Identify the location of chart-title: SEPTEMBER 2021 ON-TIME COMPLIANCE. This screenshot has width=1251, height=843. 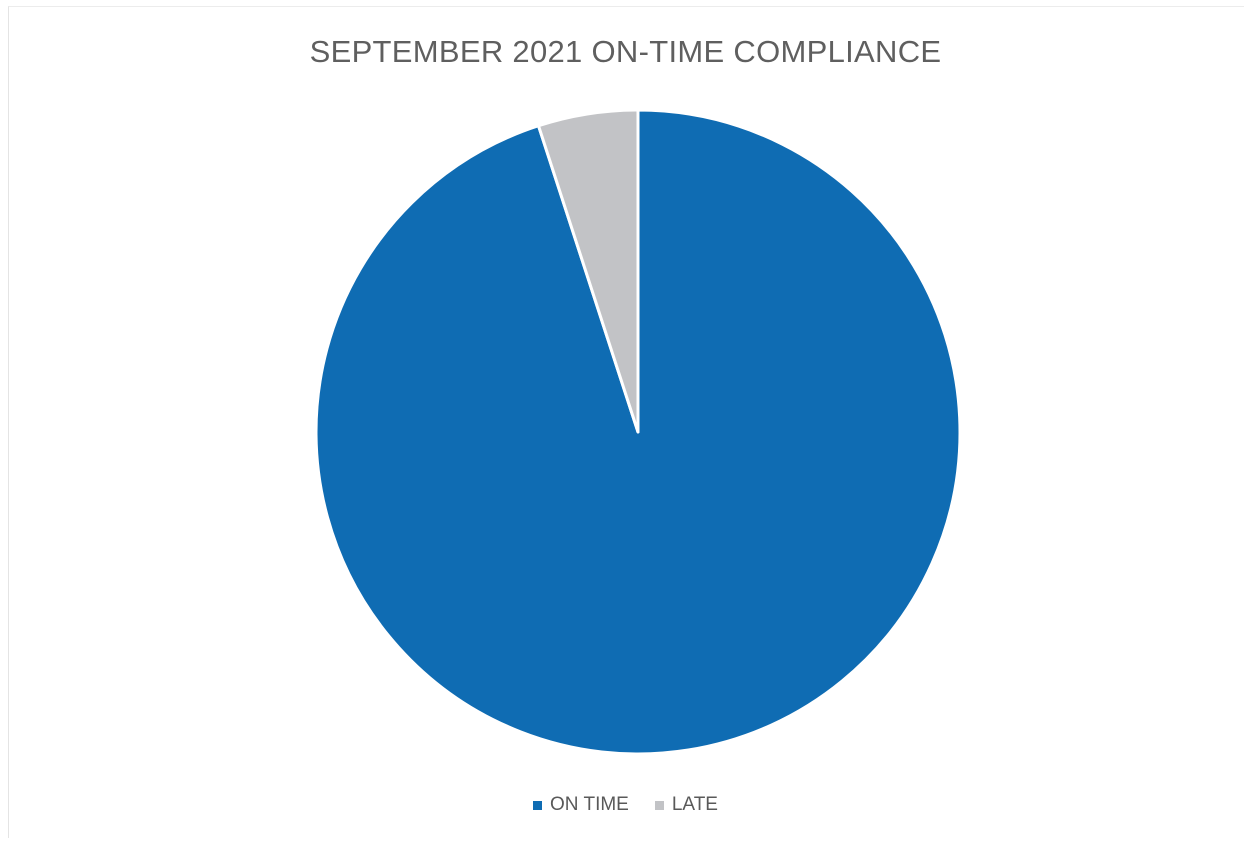
(625, 51).